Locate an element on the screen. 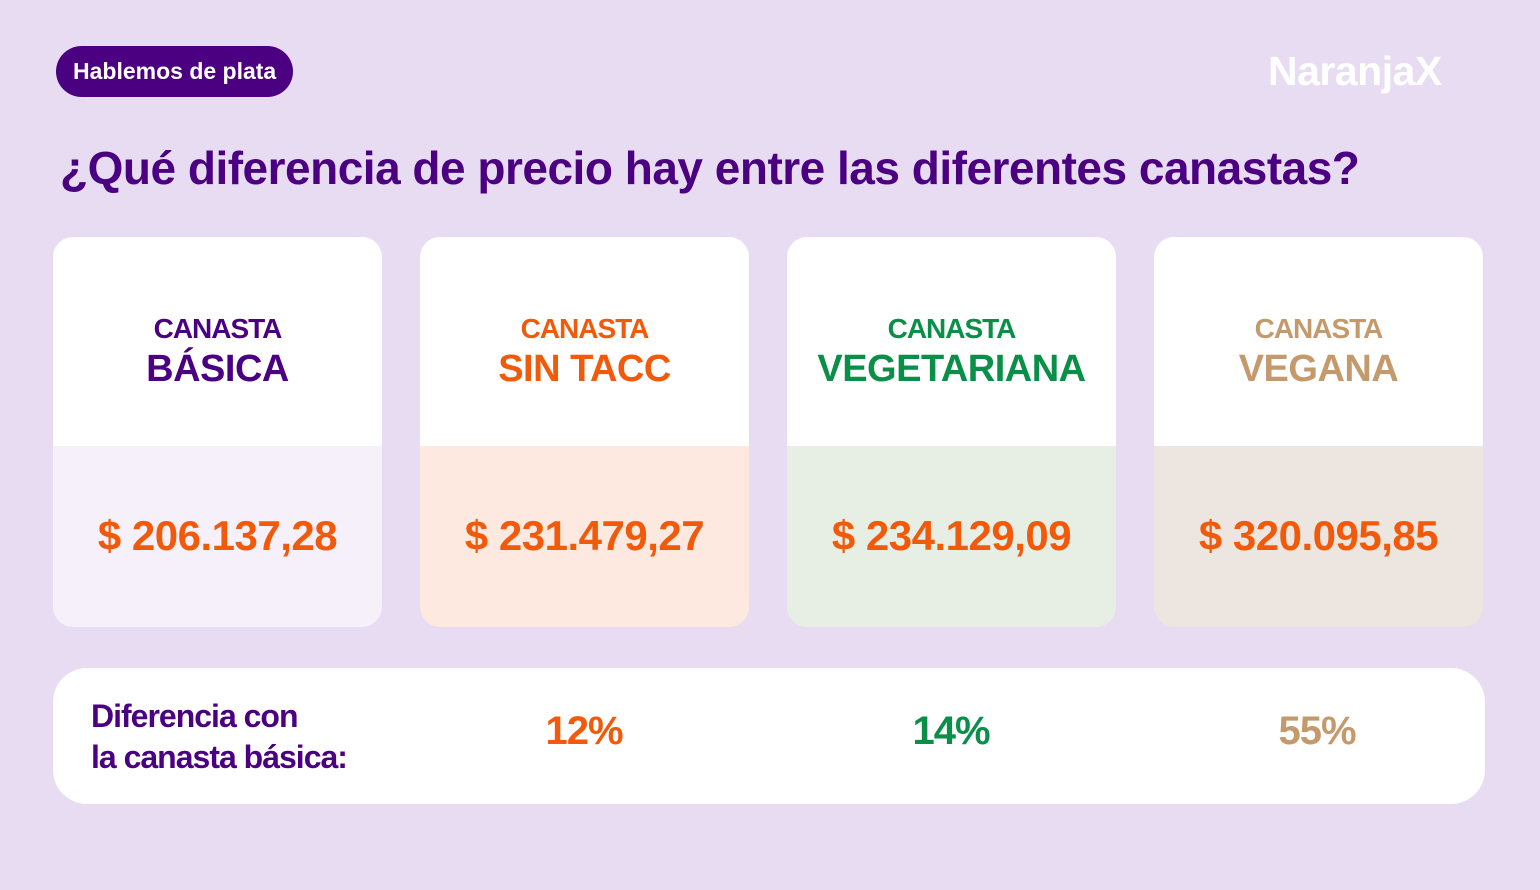 The width and height of the screenshot is (1540, 890). category-badge: Hablemos de plata is located at coordinates (175, 71).